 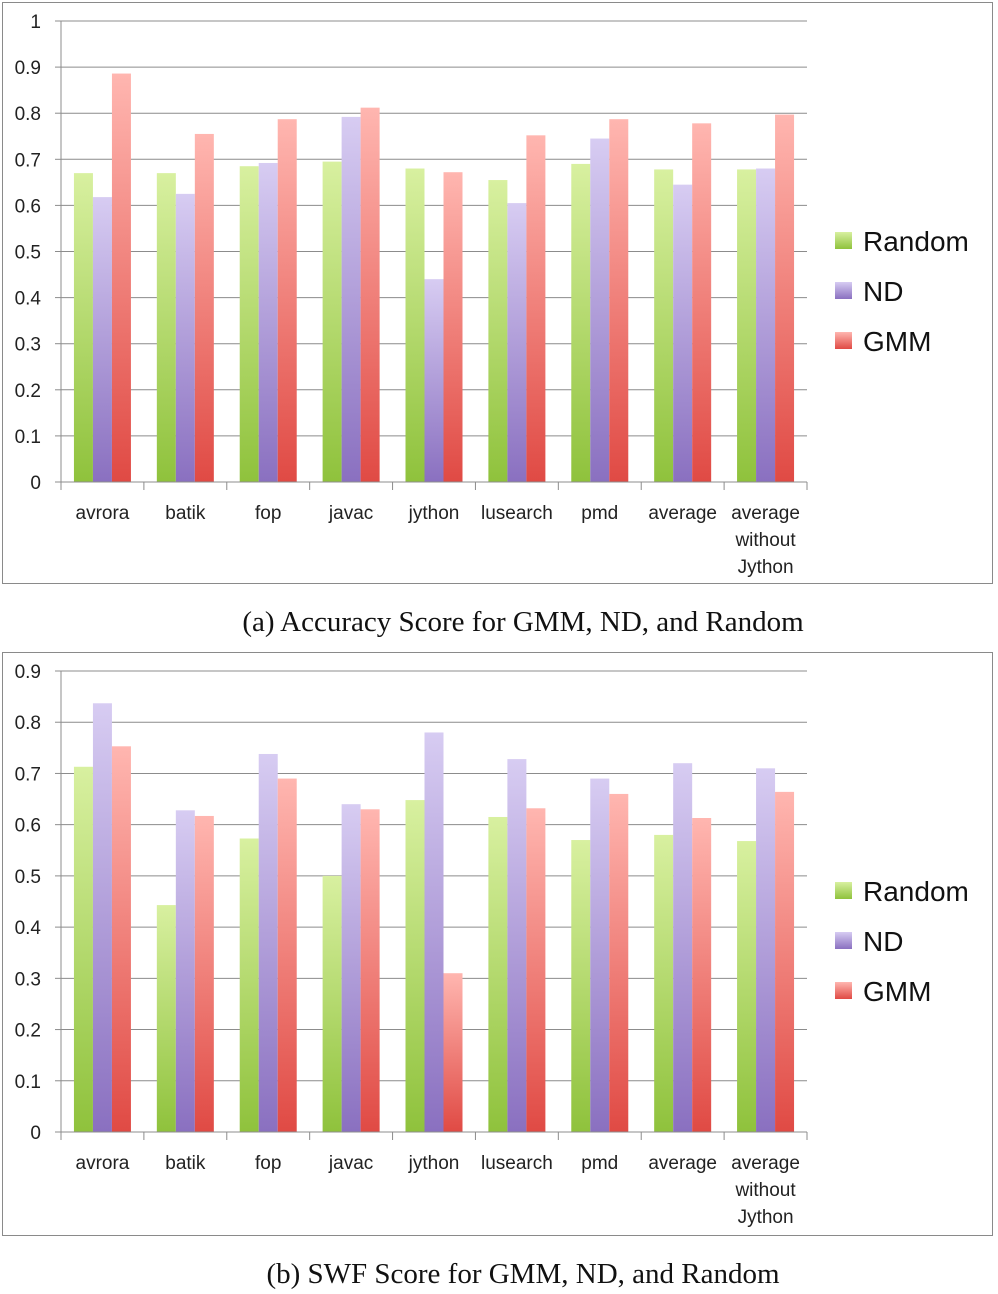 What do you see at coordinates (268, 942) in the screenshot?
I see `bar-nd-fop` at bounding box center [268, 942].